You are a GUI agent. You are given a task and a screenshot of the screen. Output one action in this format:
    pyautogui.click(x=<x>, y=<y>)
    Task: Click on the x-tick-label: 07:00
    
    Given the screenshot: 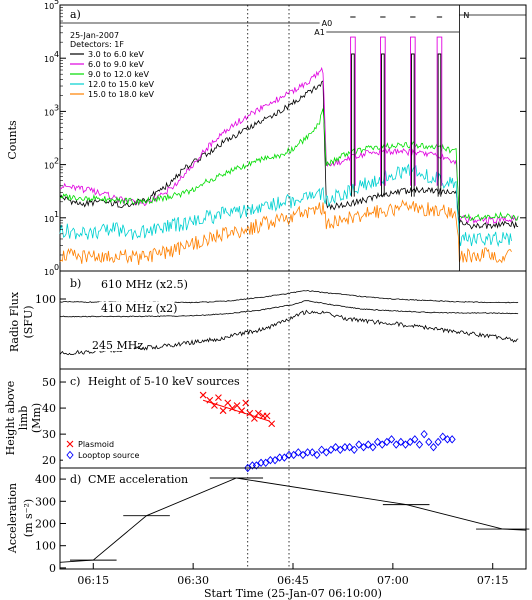 What is the action you would take?
    pyautogui.click(x=393, y=580)
    